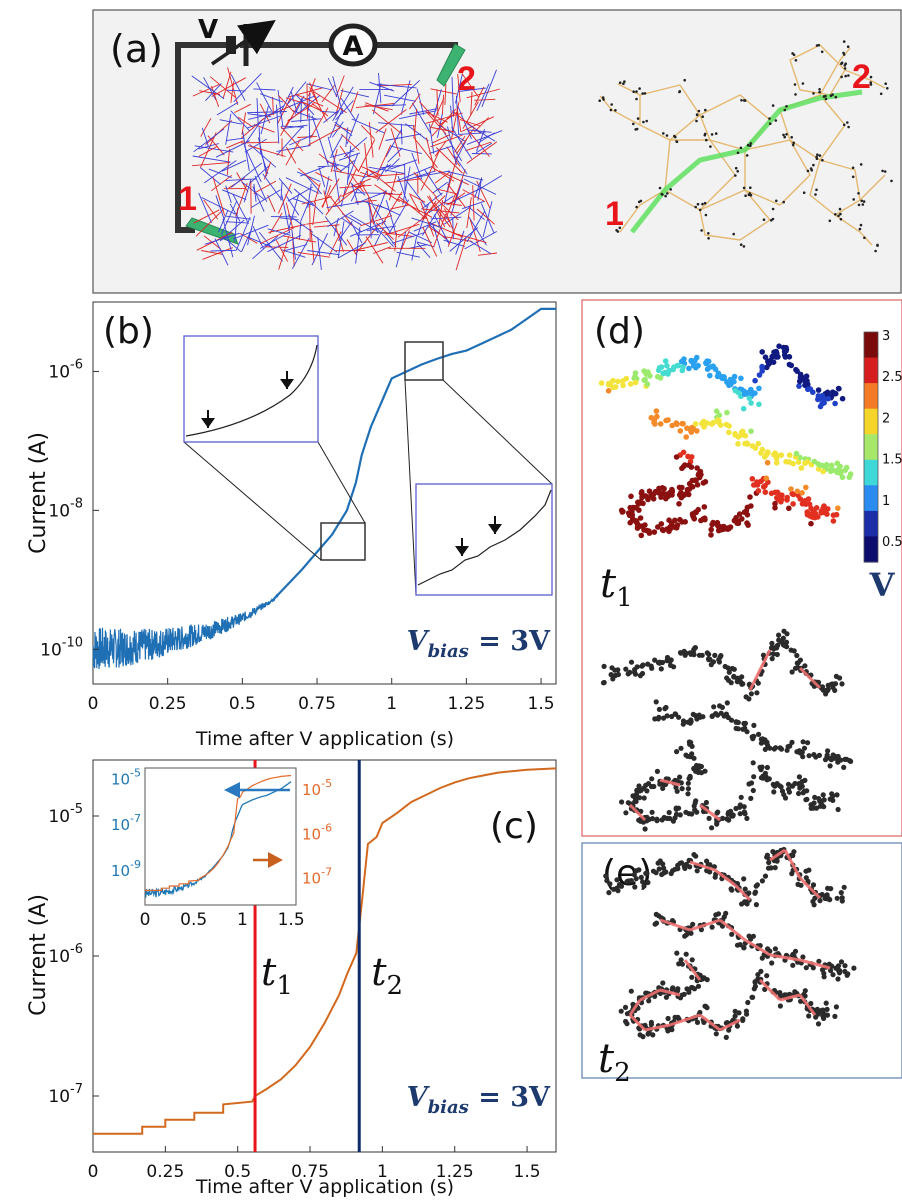 This screenshot has height=1203, width=902. What do you see at coordinates (341, 482) in the screenshot?
I see `zoom-line` at bounding box center [341, 482].